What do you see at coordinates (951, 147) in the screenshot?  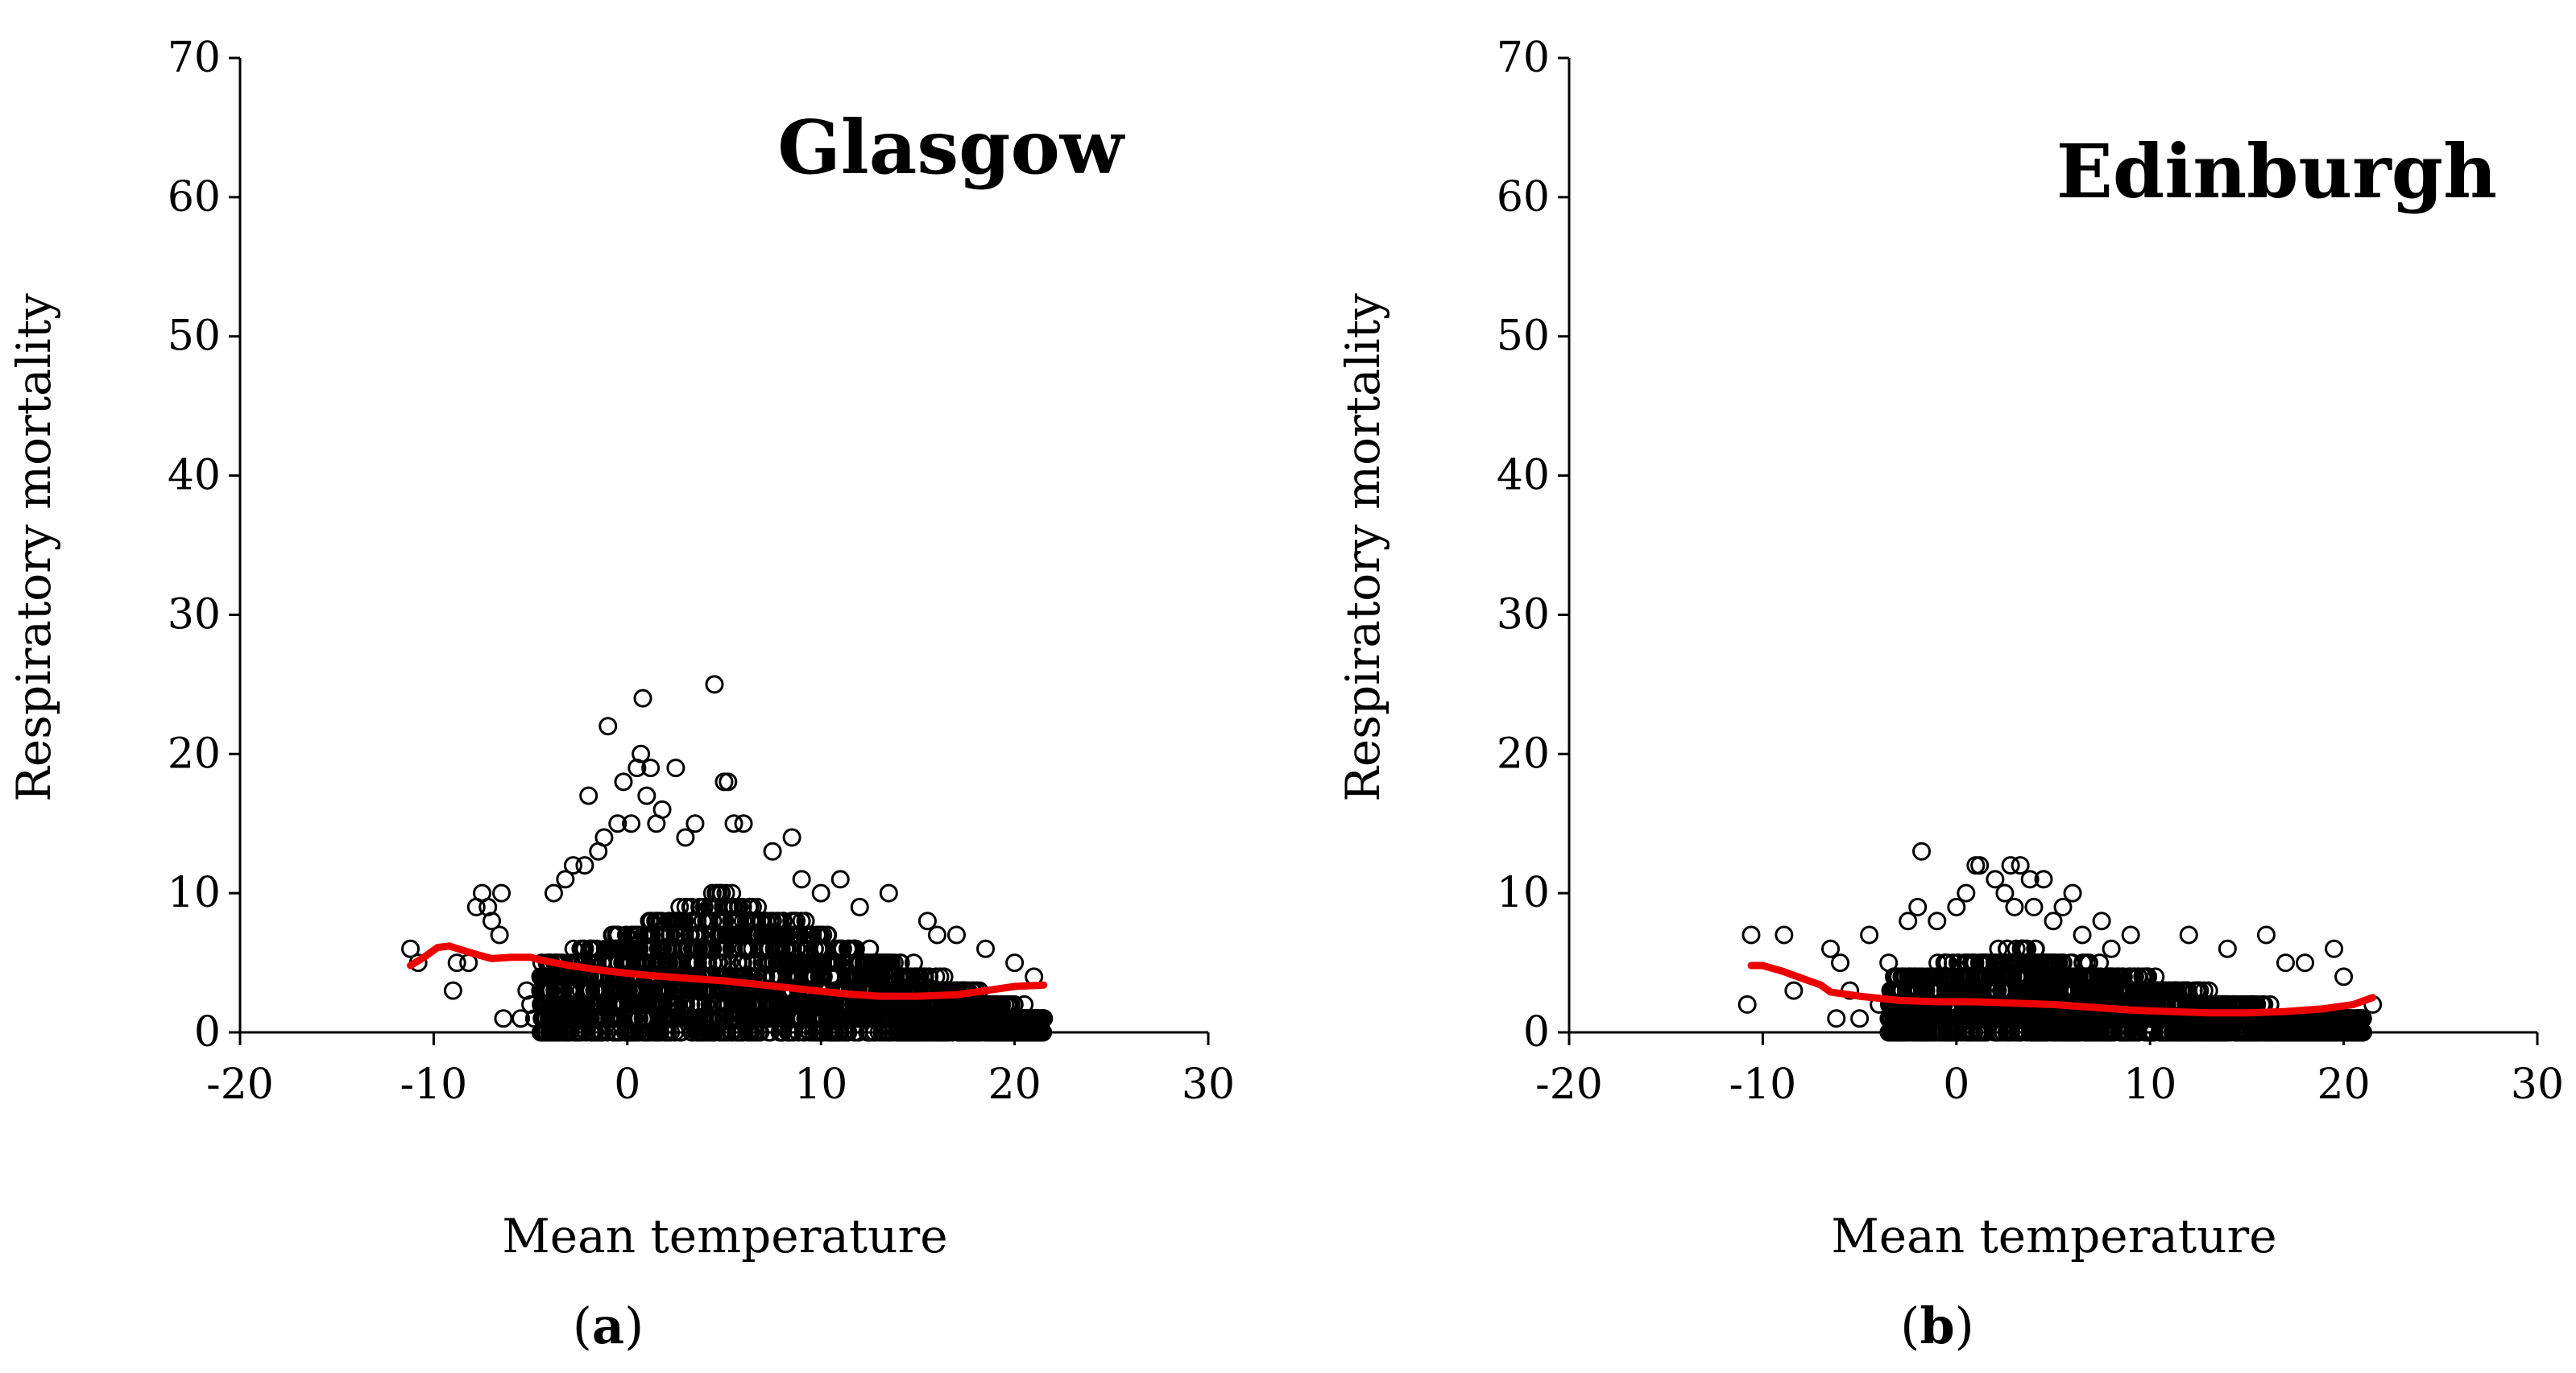 I see `chart-title: Glasgow` at bounding box center [951, 147].